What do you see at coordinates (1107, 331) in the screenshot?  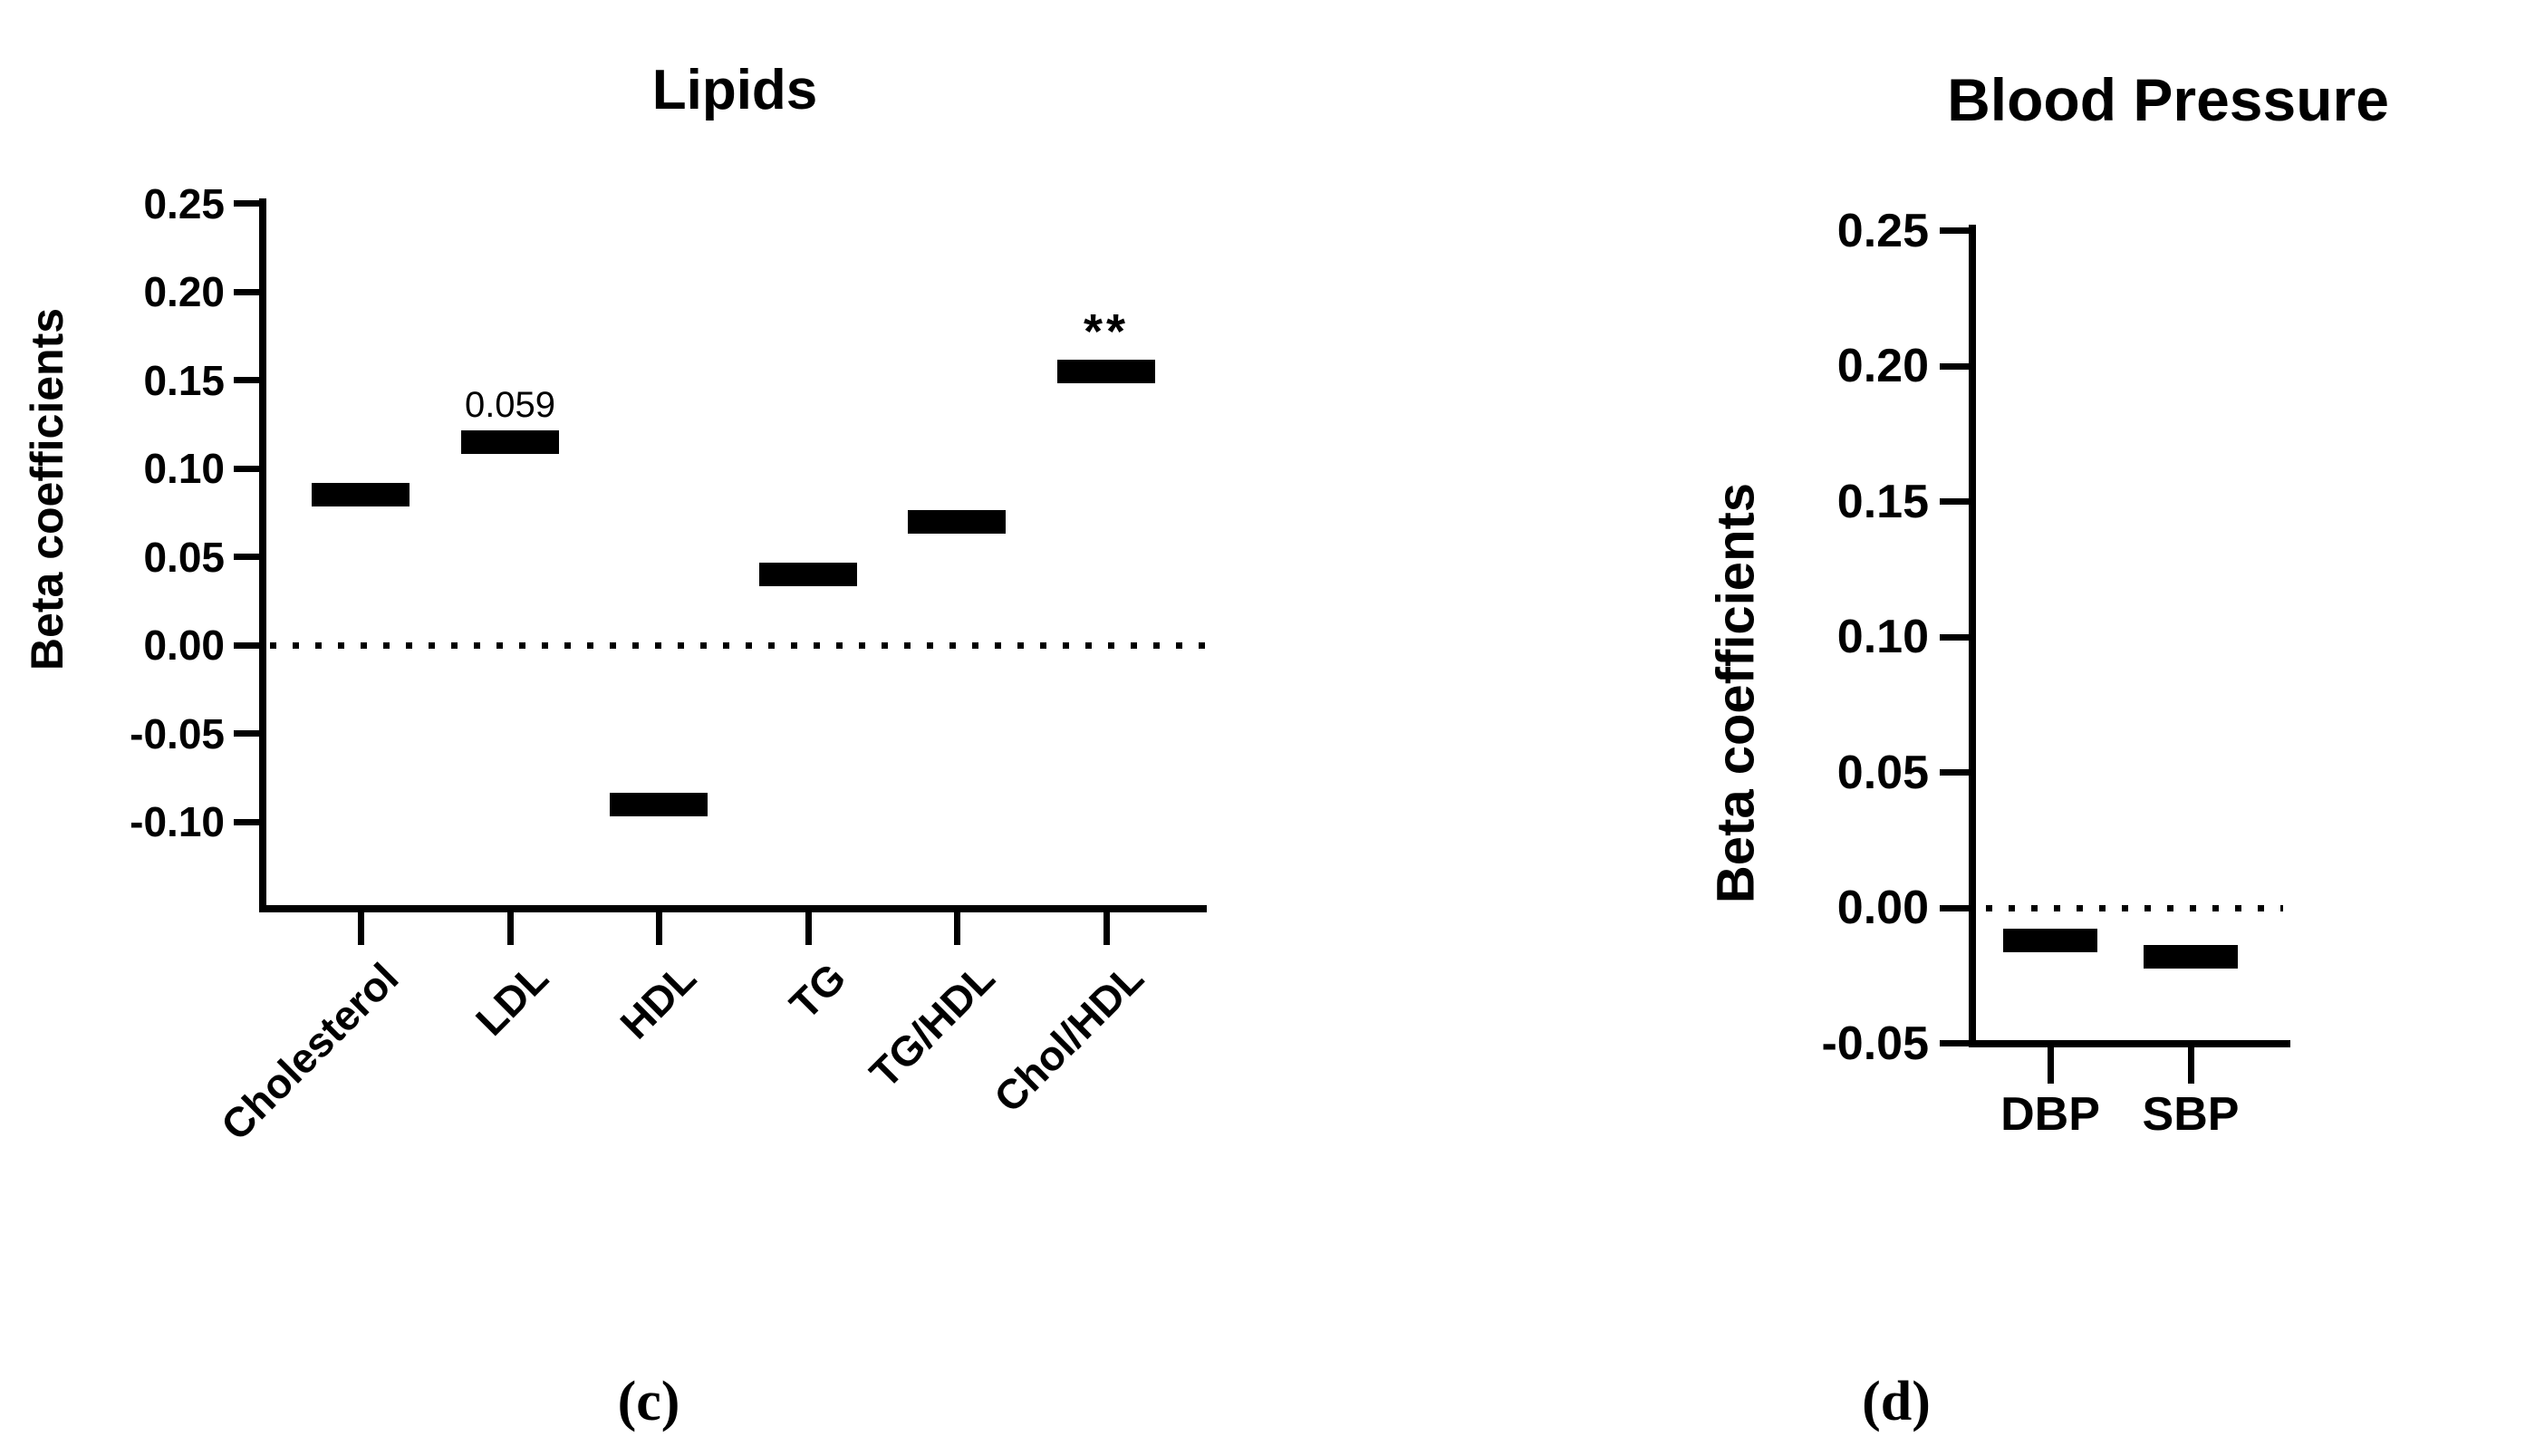 I see `annotation-significance: **` at bounding box center [1107, 331].